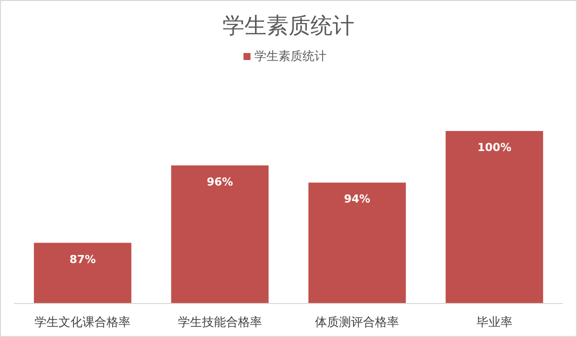  What do you see at coordinates (82, 259) in the screenshot?
I see `data-label: 87%` at bounding box center [82, 259].